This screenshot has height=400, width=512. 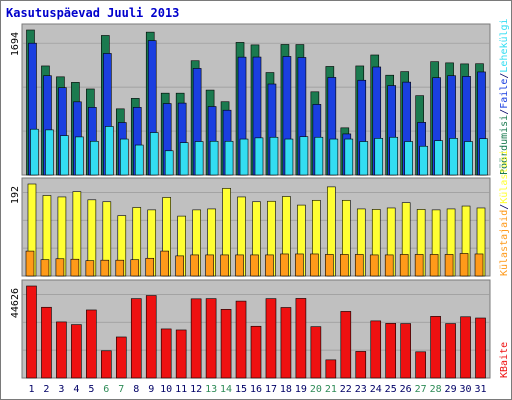 I want to click on x-tick-label-day-2: 2, so click(x=46, y=389).